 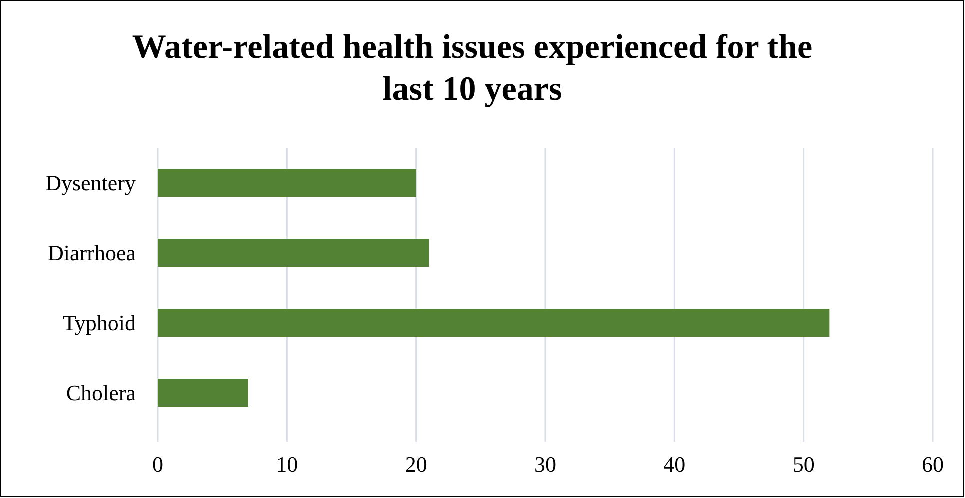 I want to click on x-tick-label: 30, so click(x=545, y=464).